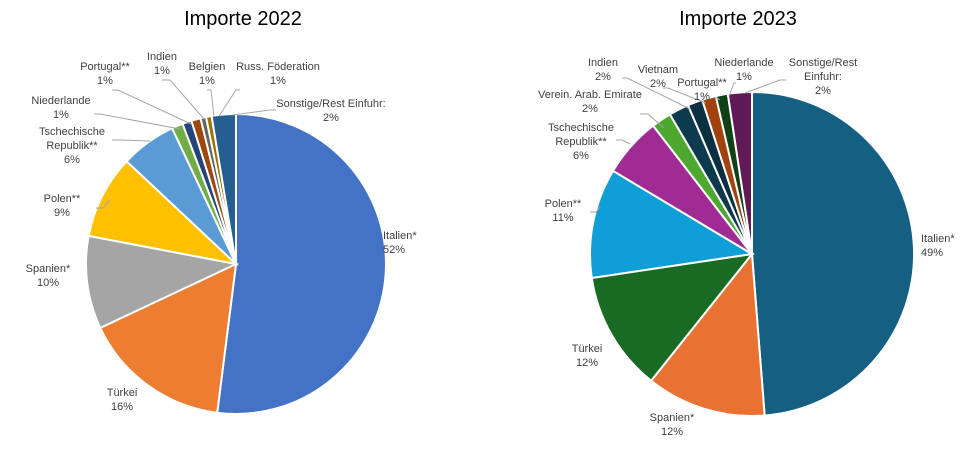  What do you see at coordinates (938, 246) in the screenshot?
I see `slice-label-italien: Italien* 49%` at bounding box center [938, 246].